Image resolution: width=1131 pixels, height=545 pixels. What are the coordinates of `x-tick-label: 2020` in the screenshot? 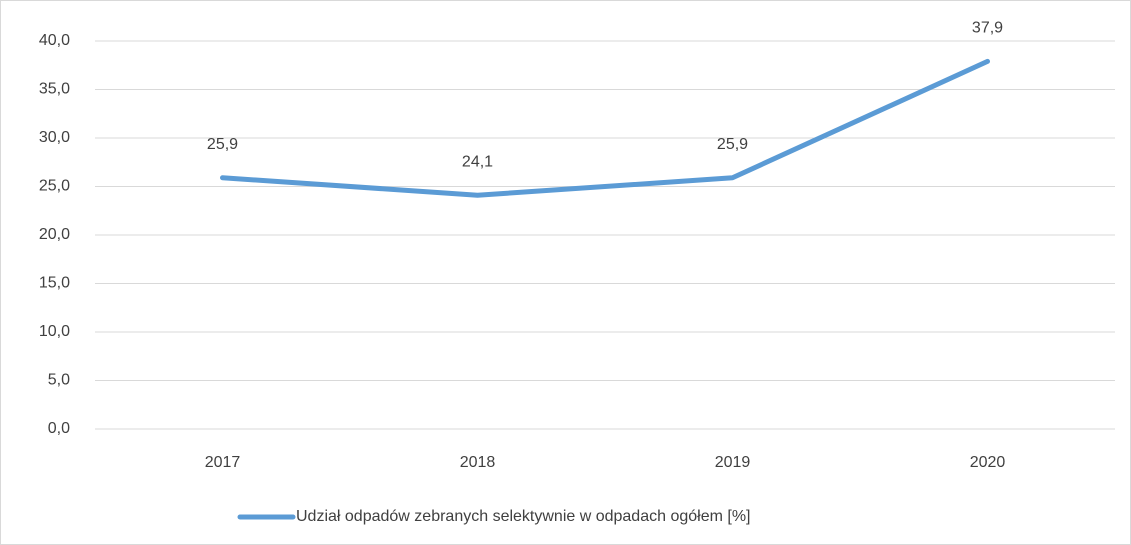 It's located at (988, 462).